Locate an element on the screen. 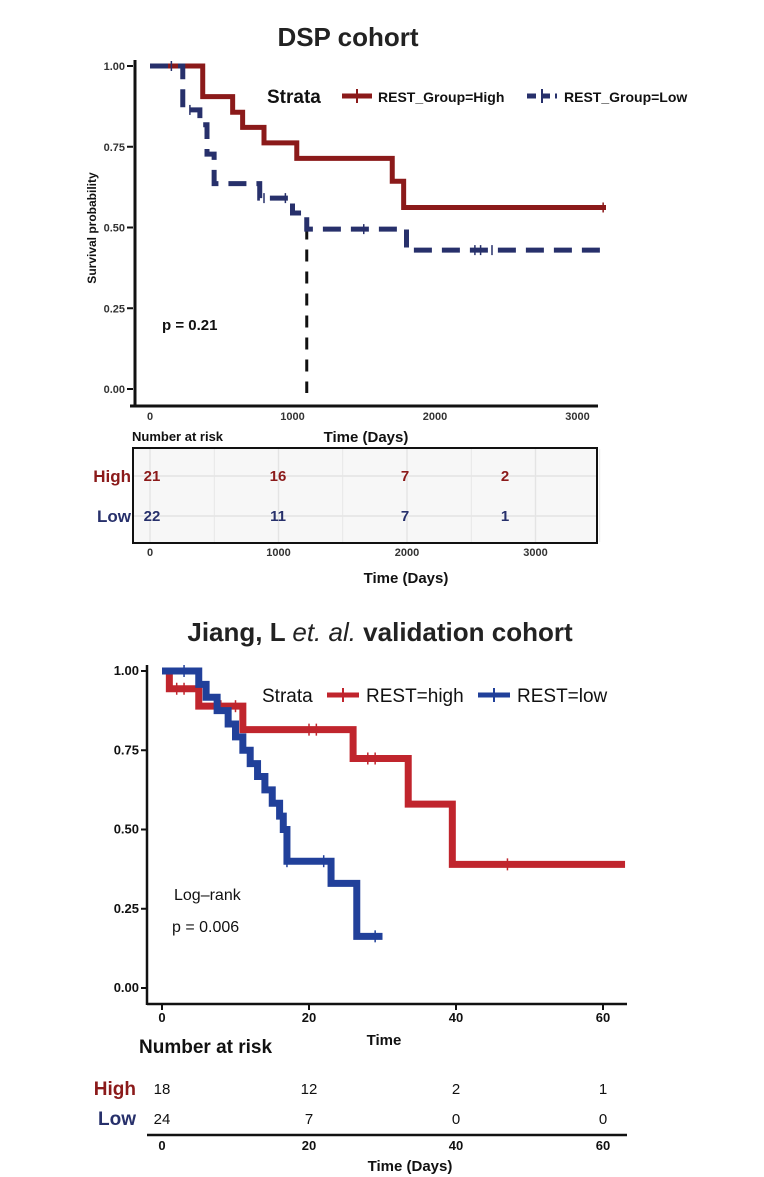 The image size is (764, 1177). jiang-legend-high-label: REST=high is located at coordinates (415, 696).